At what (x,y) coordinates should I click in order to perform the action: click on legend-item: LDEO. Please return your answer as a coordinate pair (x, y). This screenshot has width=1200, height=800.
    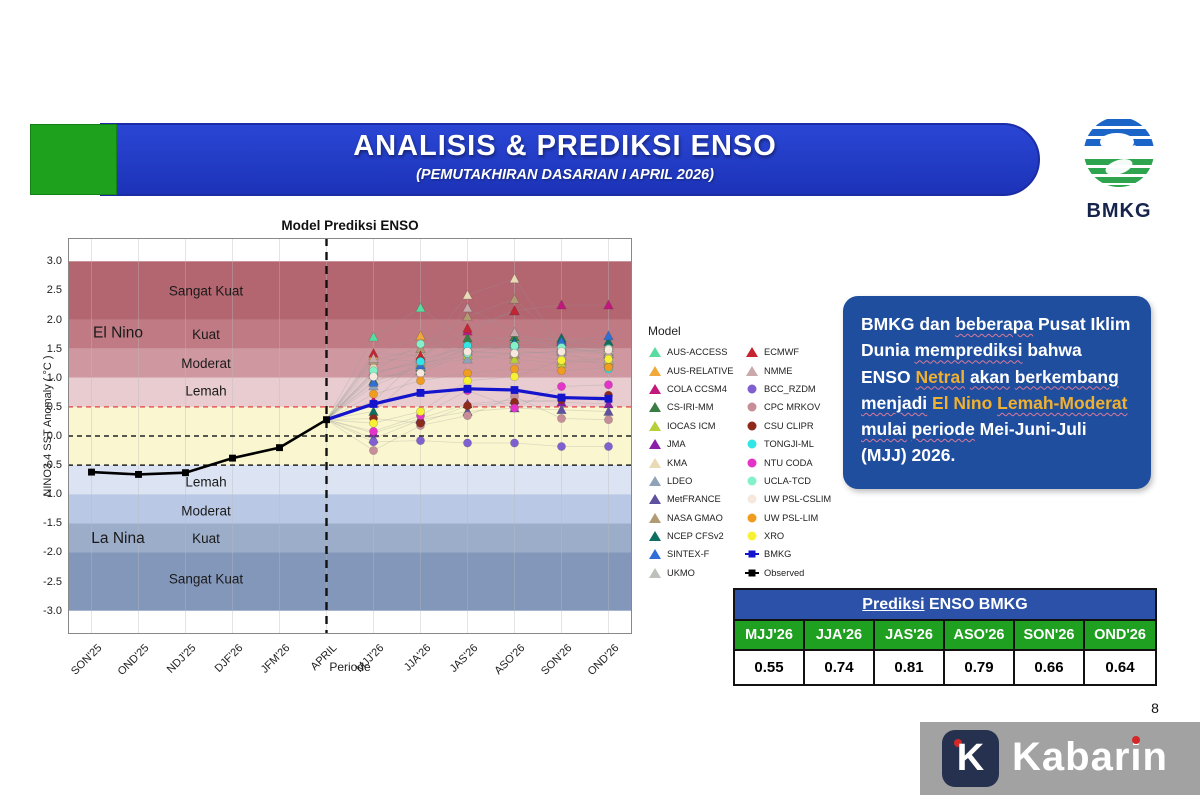
    Looking at the image, I should click on (695, 481).